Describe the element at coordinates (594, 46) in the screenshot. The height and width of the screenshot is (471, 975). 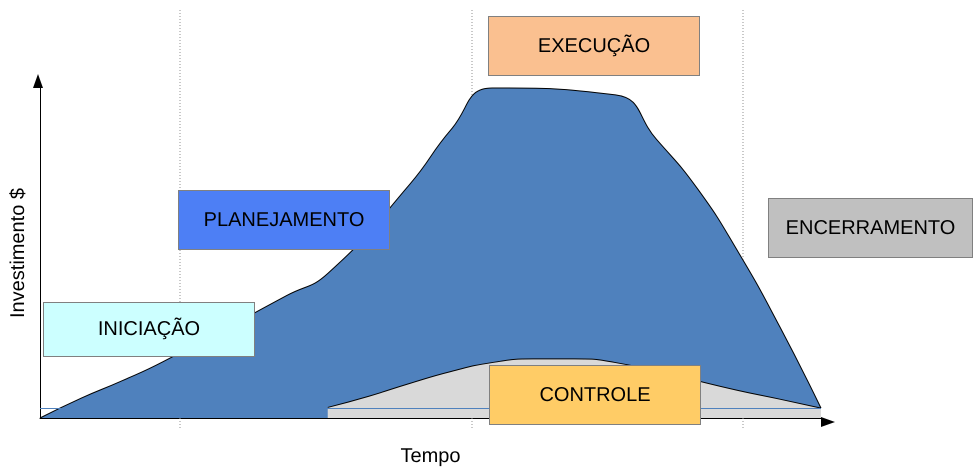
I see `label-box: EXECUÇÃO` at that location.